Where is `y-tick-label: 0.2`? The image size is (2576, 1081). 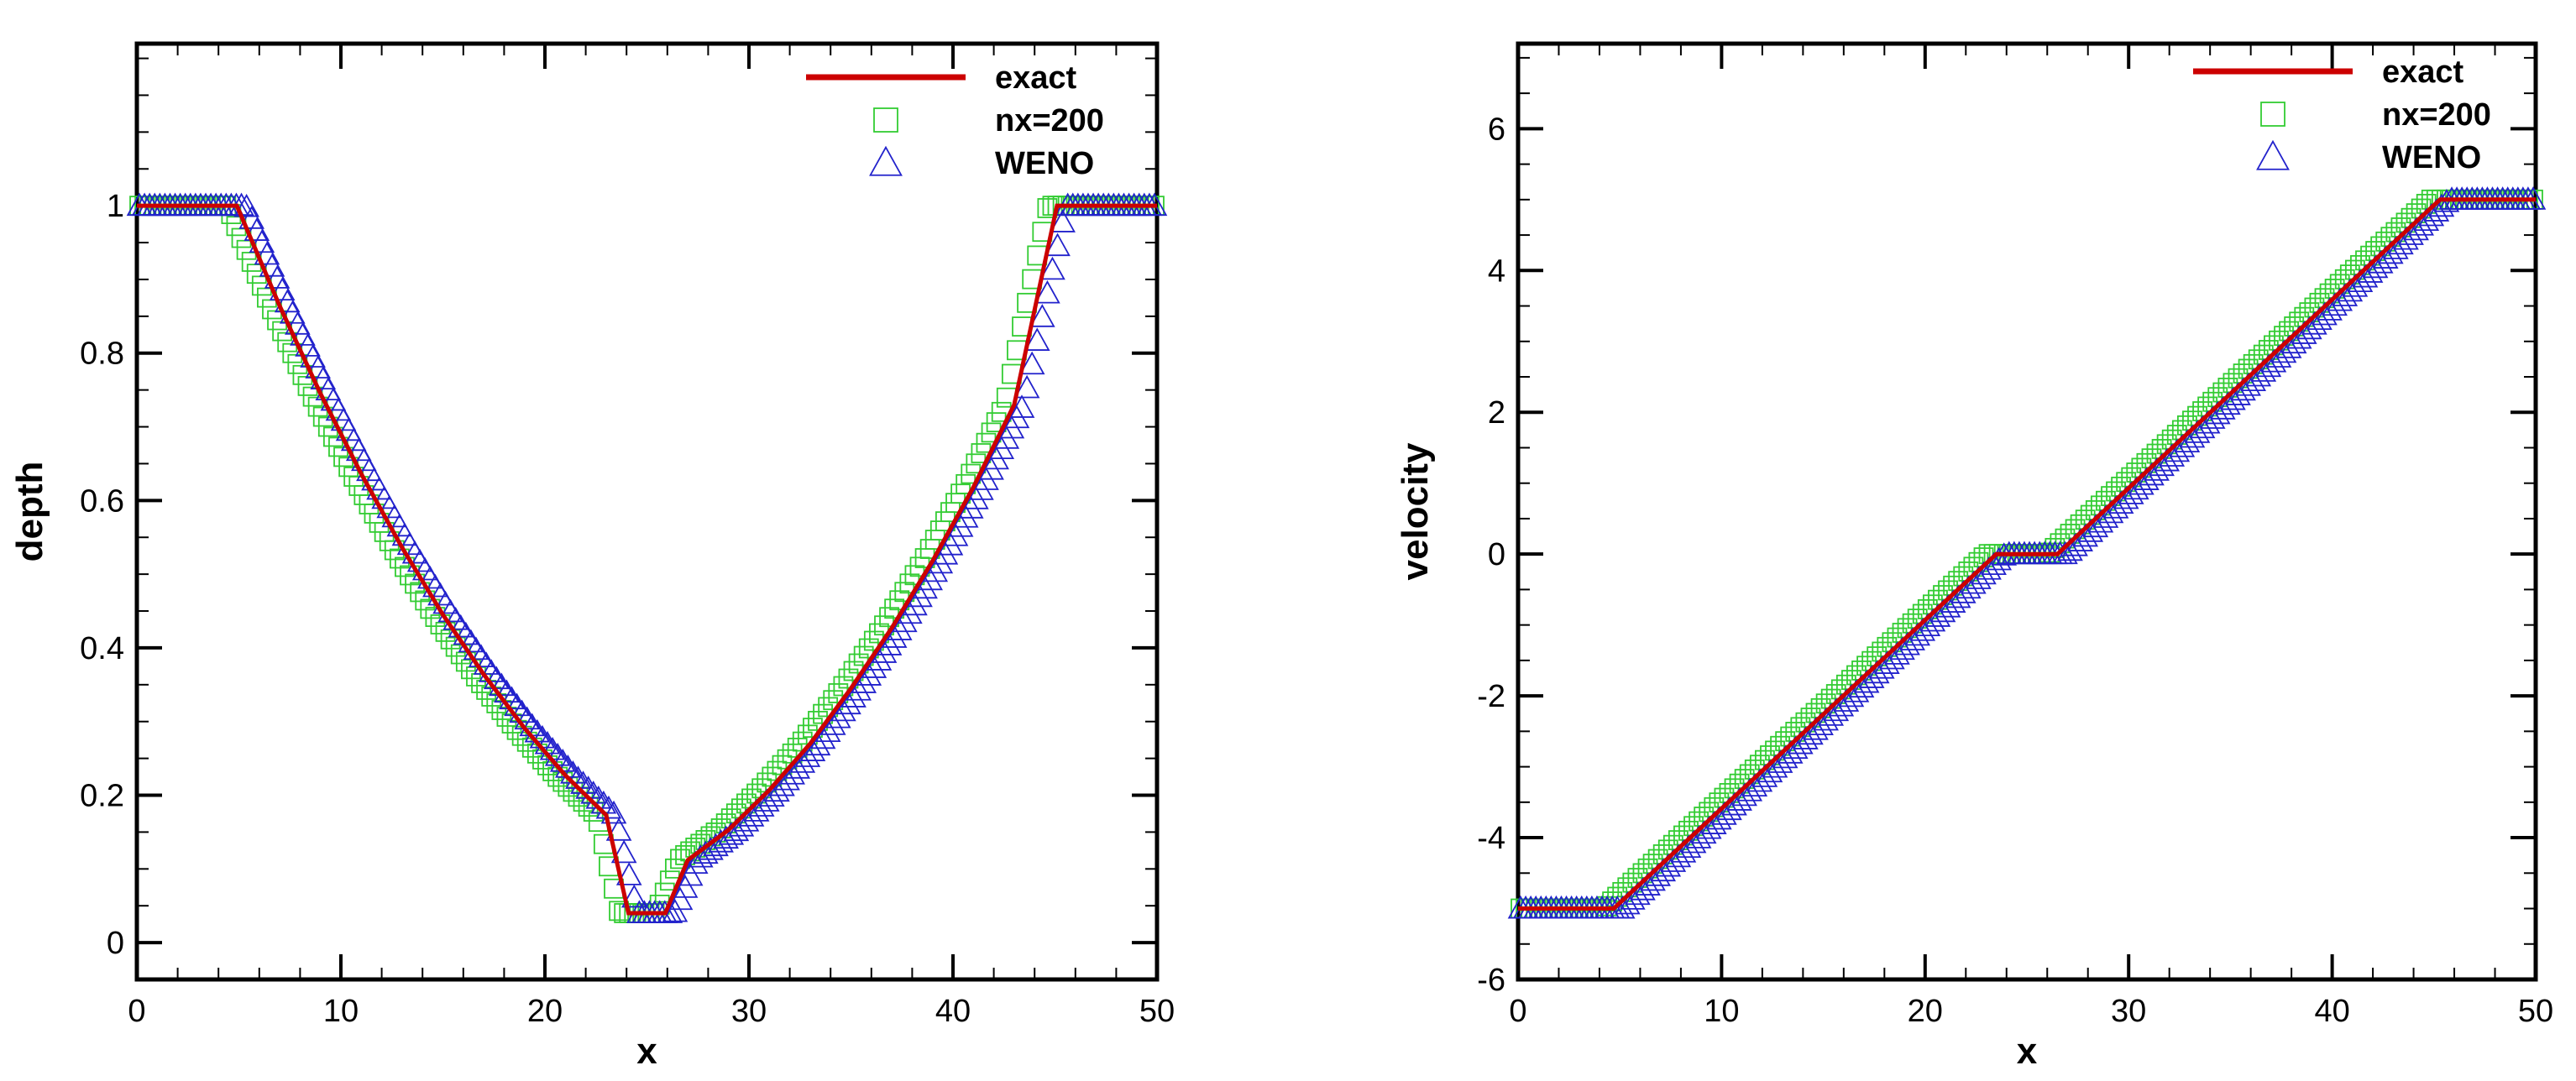 y-tick-label: 0.2 is located at coordinates (102, 796).